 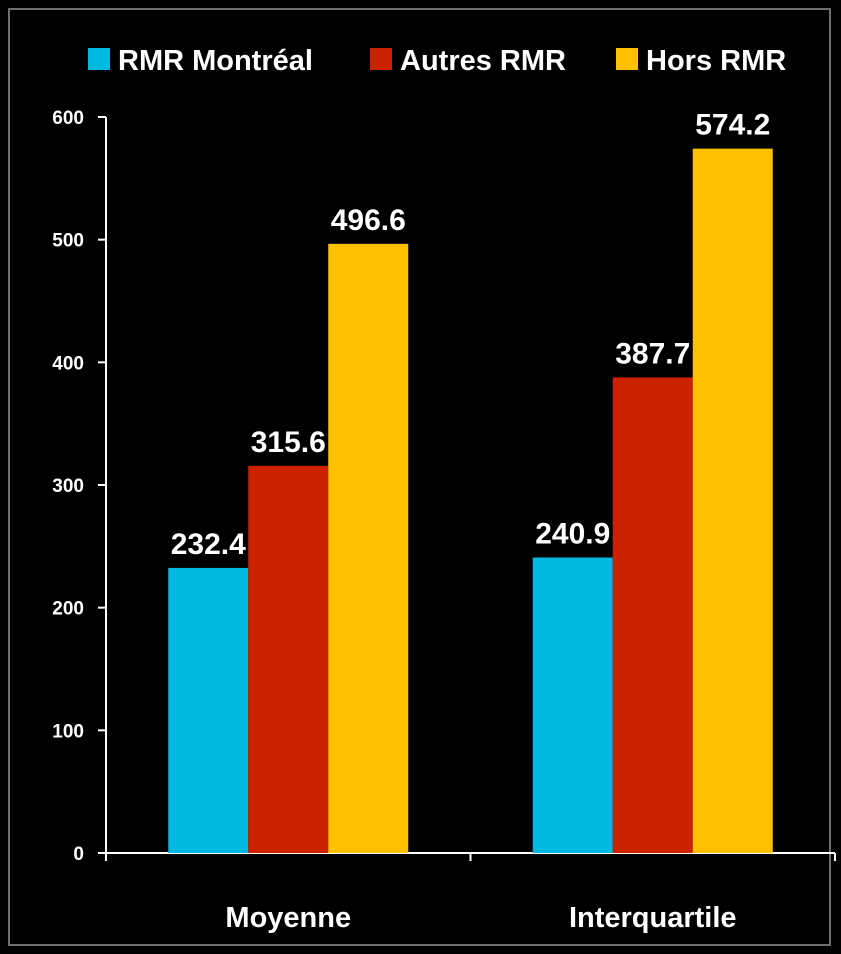 What do you see at coordinates (215, 61) in the screenshot?
I see `legend-label: RMR Montréal` at bounding box center [215, 61].